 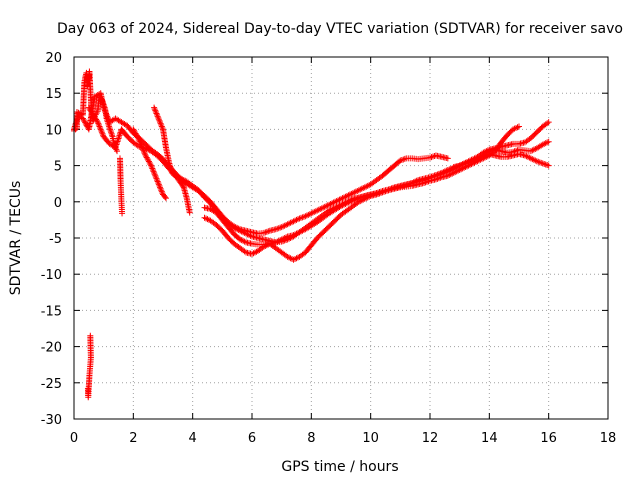 What do you see at coordinates (58, 167) in the screenshot?
I see `y-tick-label: 5` at bounding box center [58, 167].